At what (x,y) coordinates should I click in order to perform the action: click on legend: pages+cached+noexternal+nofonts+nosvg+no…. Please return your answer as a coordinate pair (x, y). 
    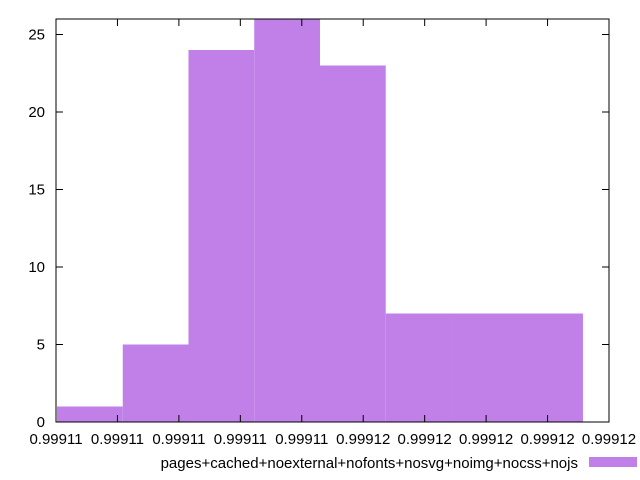
    Looking at the image, I should click on (399, 463).